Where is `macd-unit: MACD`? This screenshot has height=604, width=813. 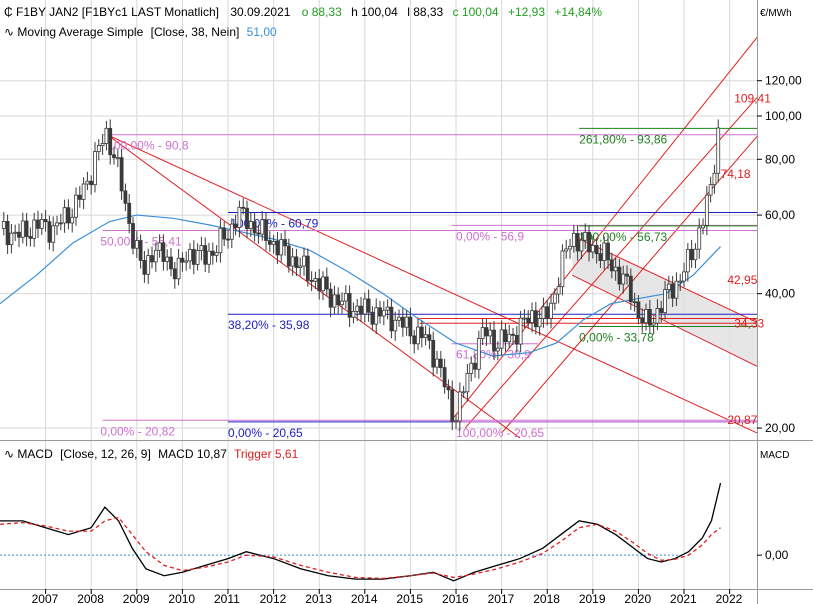 macd-unit: MACD is located at coordinates (774, 455).